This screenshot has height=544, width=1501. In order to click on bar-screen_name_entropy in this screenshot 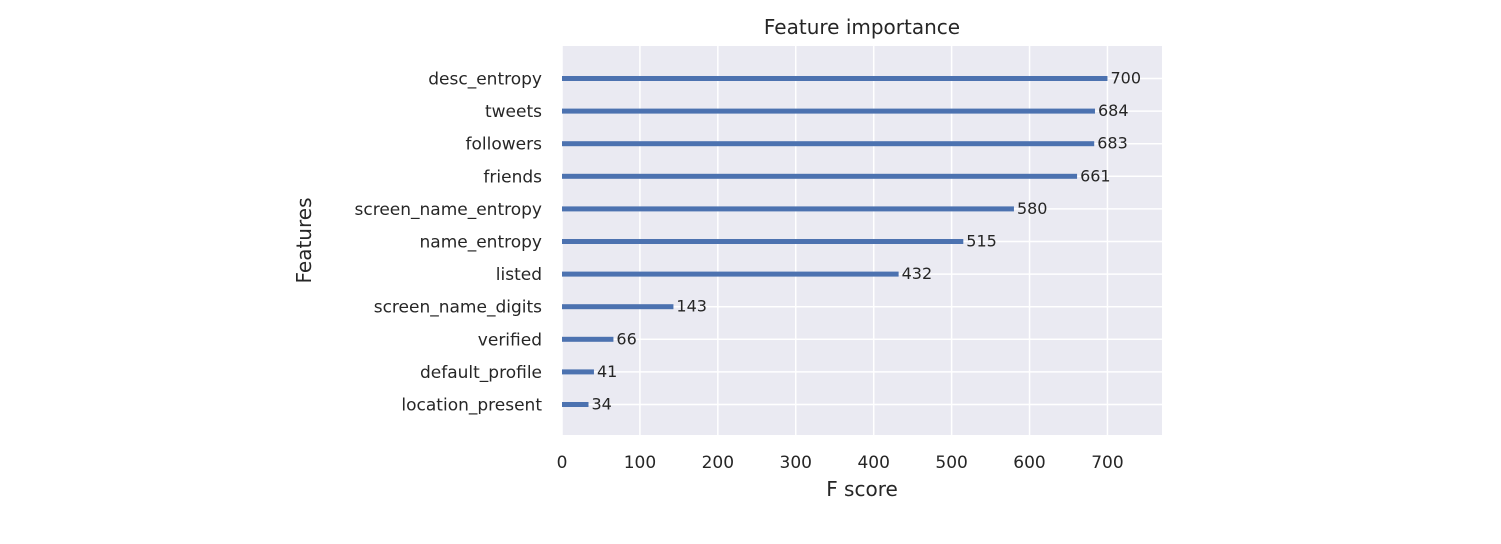, I will do `click(788, 209)`.